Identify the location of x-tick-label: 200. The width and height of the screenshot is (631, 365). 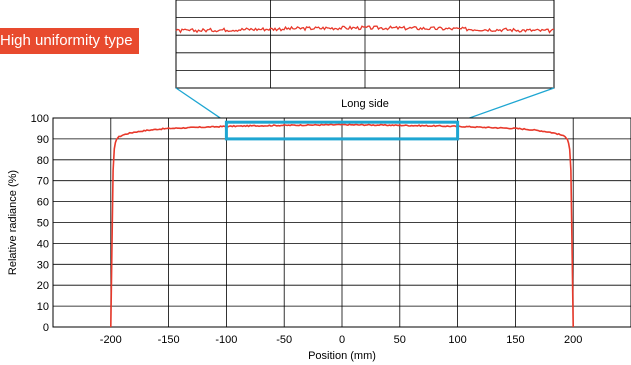
(573, 340).